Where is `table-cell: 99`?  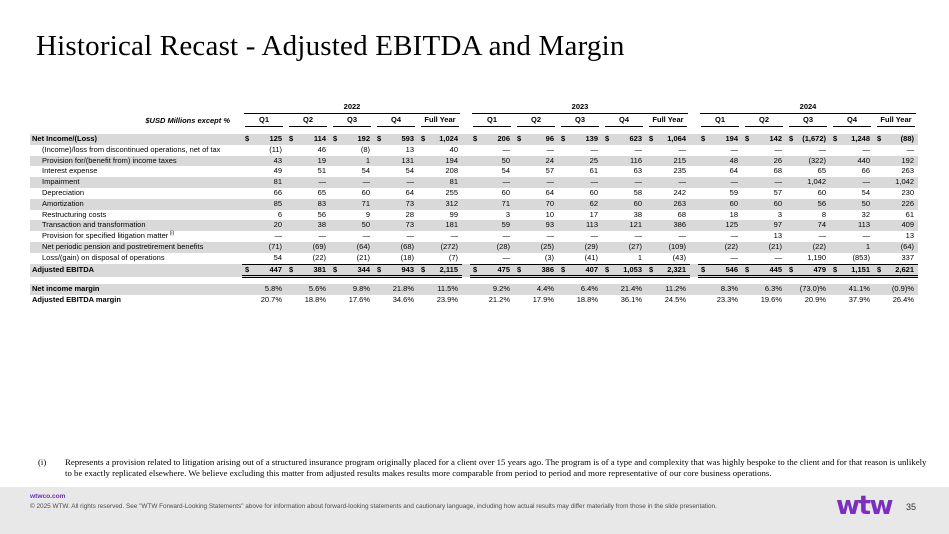 table-cell: 99 is located at coordinates (453, 214).